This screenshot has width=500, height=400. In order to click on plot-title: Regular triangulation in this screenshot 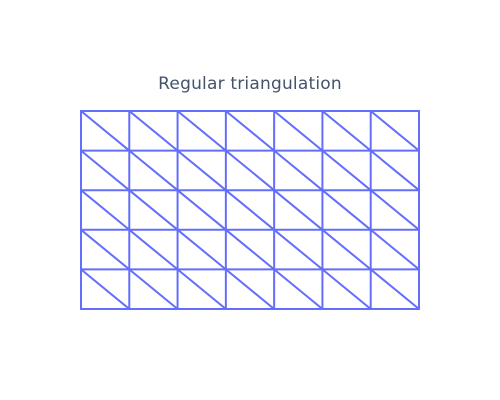, I will do `click(250, 84)`.